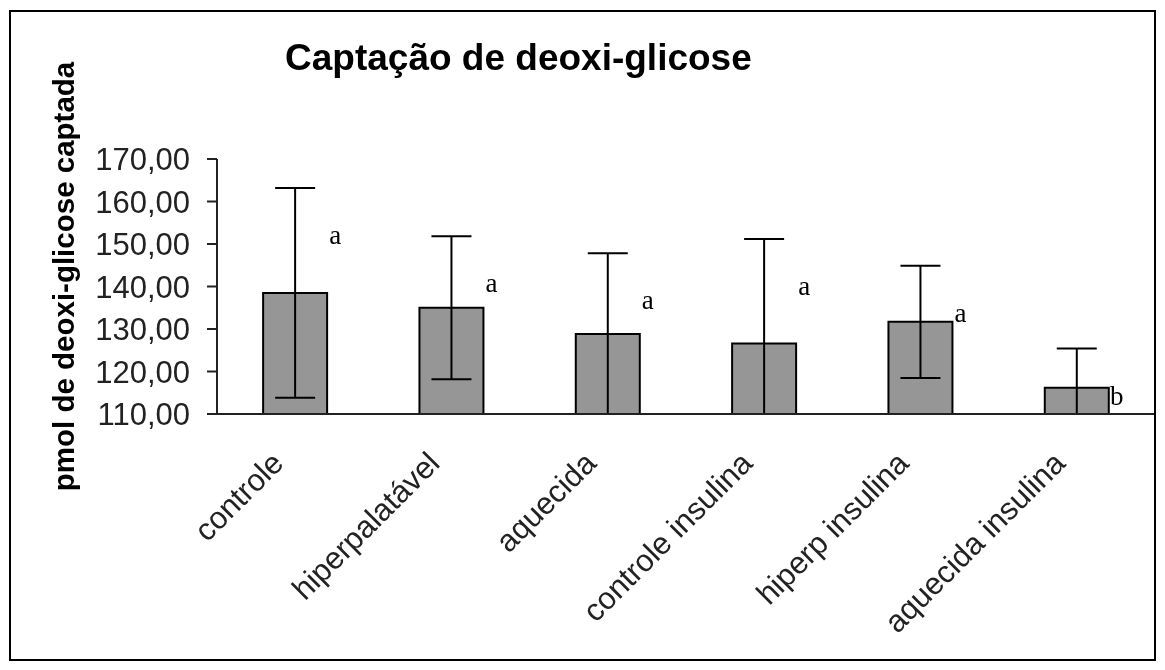 Image resolution: width=1165 pixels, height=670 pixels. I want to click on y-tick-label: 120,00, so click(142, 372).